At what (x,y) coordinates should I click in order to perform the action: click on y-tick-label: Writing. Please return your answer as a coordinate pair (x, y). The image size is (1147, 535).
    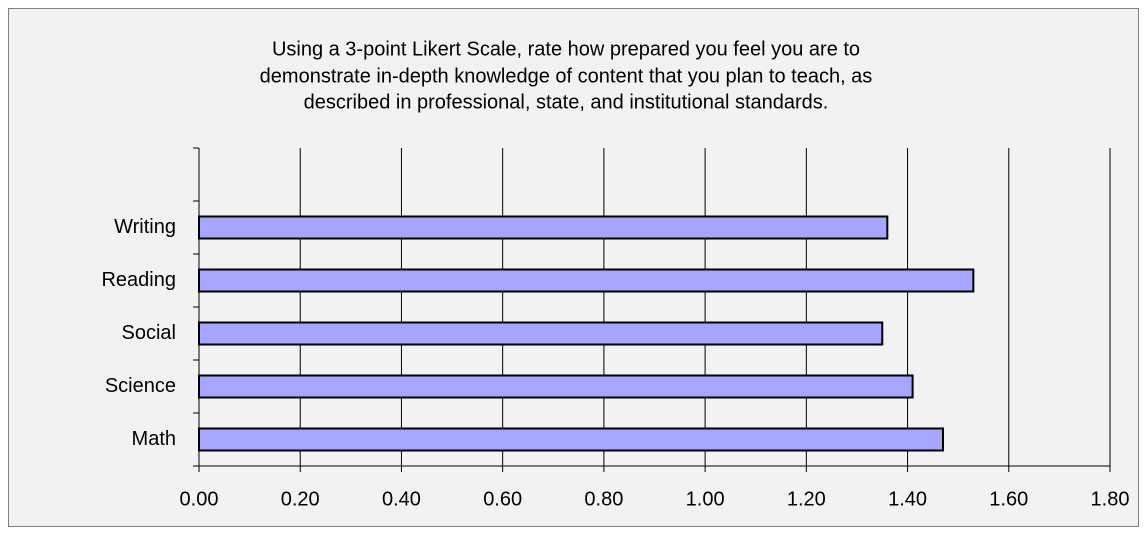
    Looking at the image, I should click on (145, 227).